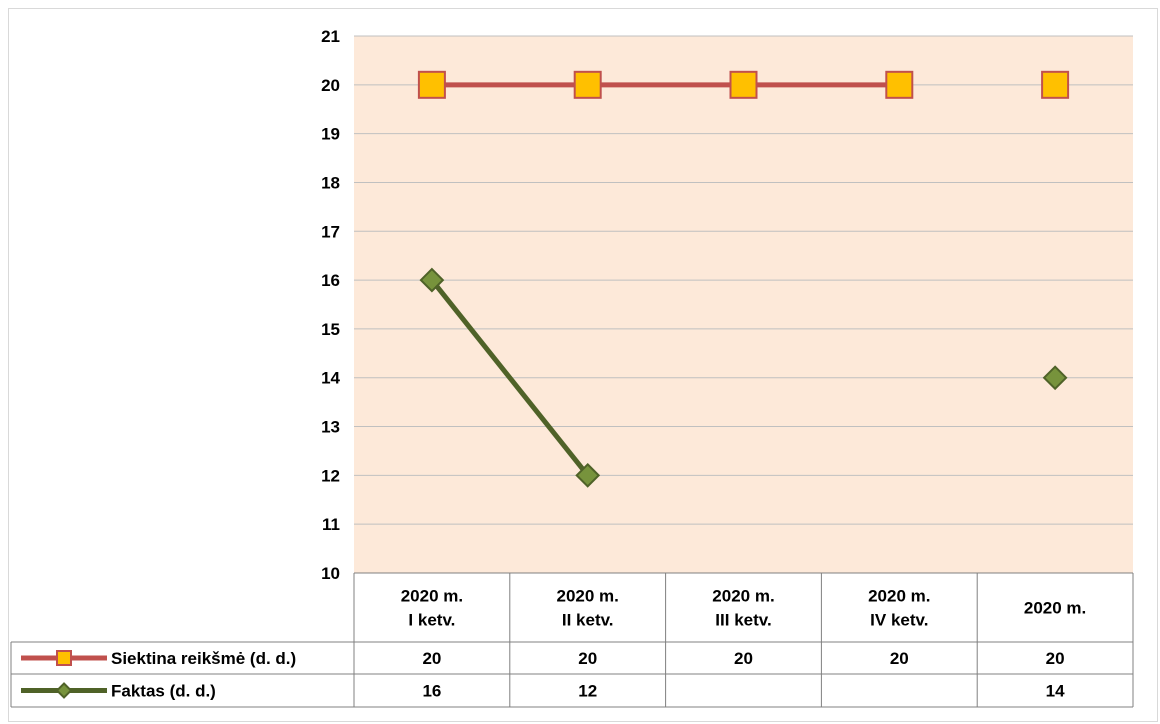 Image resolution: width=1160 pixels, height=724 pixels. I want to click on y-tick-label: 11, so click(331, 524).